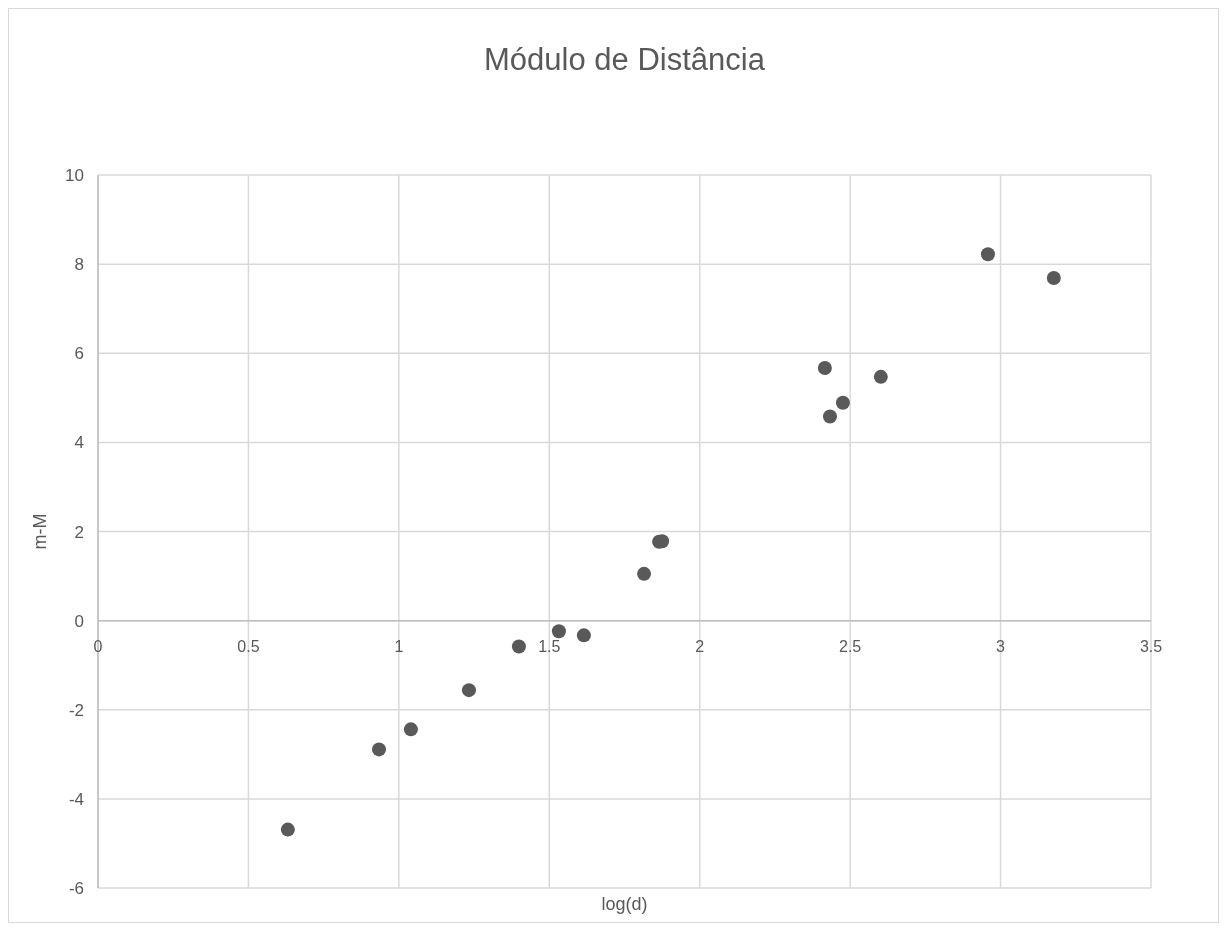 This screenshot has width=1227, height=933. Describe the element at coordinates (76, 888) in the screenshot. I see `y-tick-label: -6` at that location.